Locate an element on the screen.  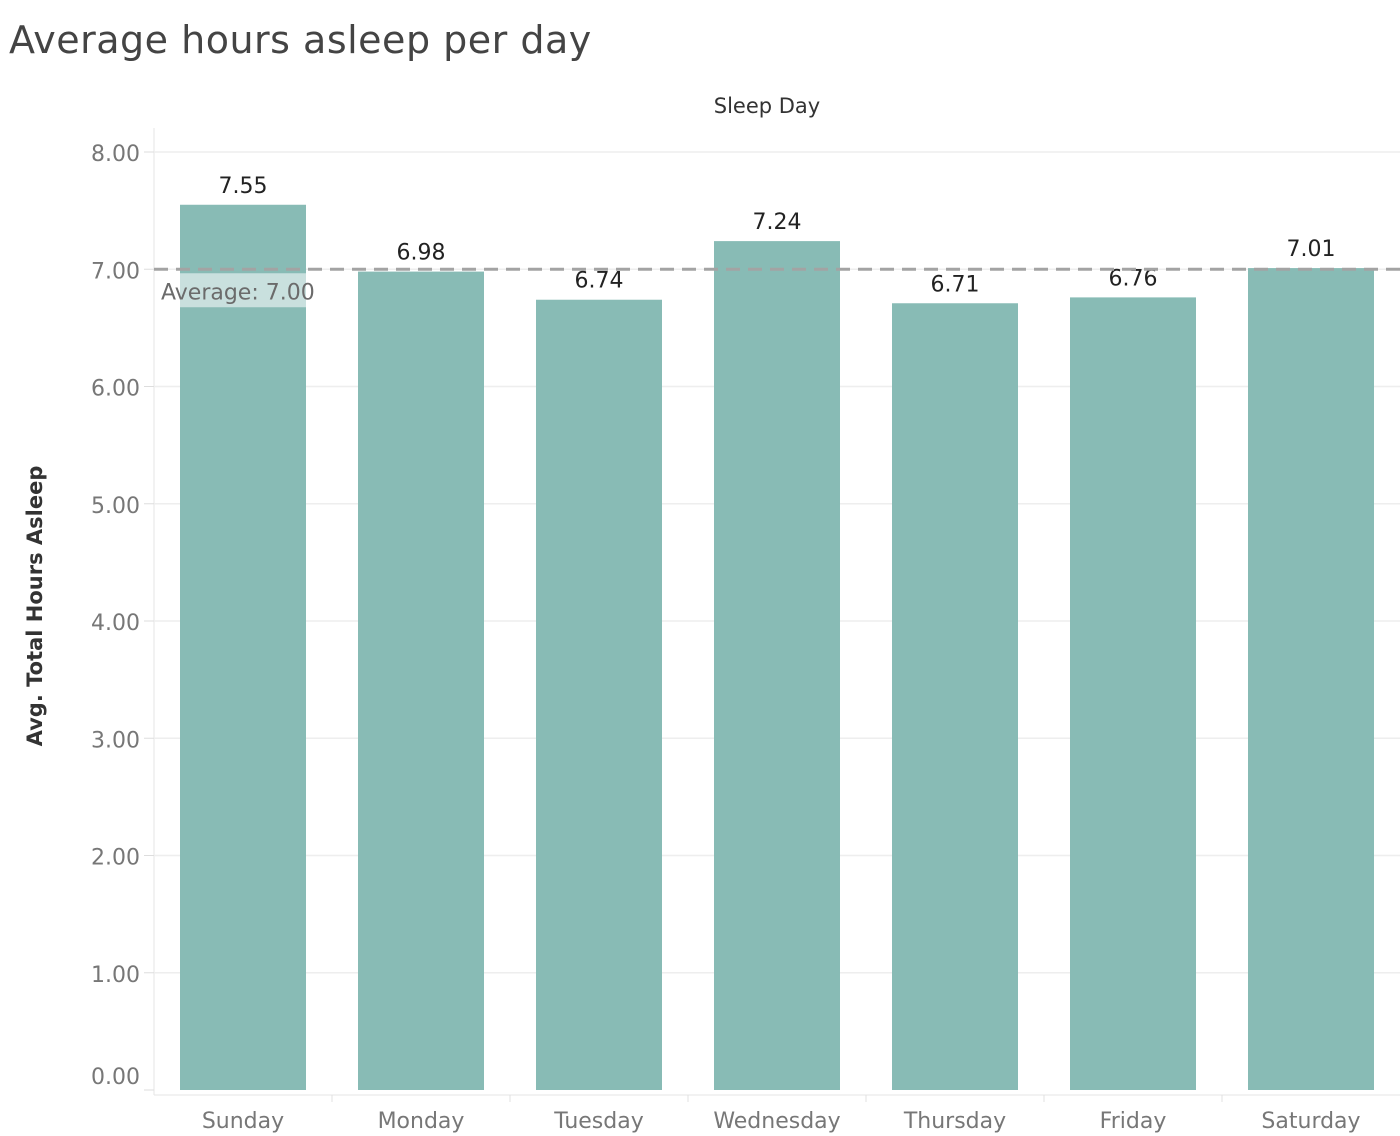
column-header: Sleep Day is located at coordinates (700, 106).